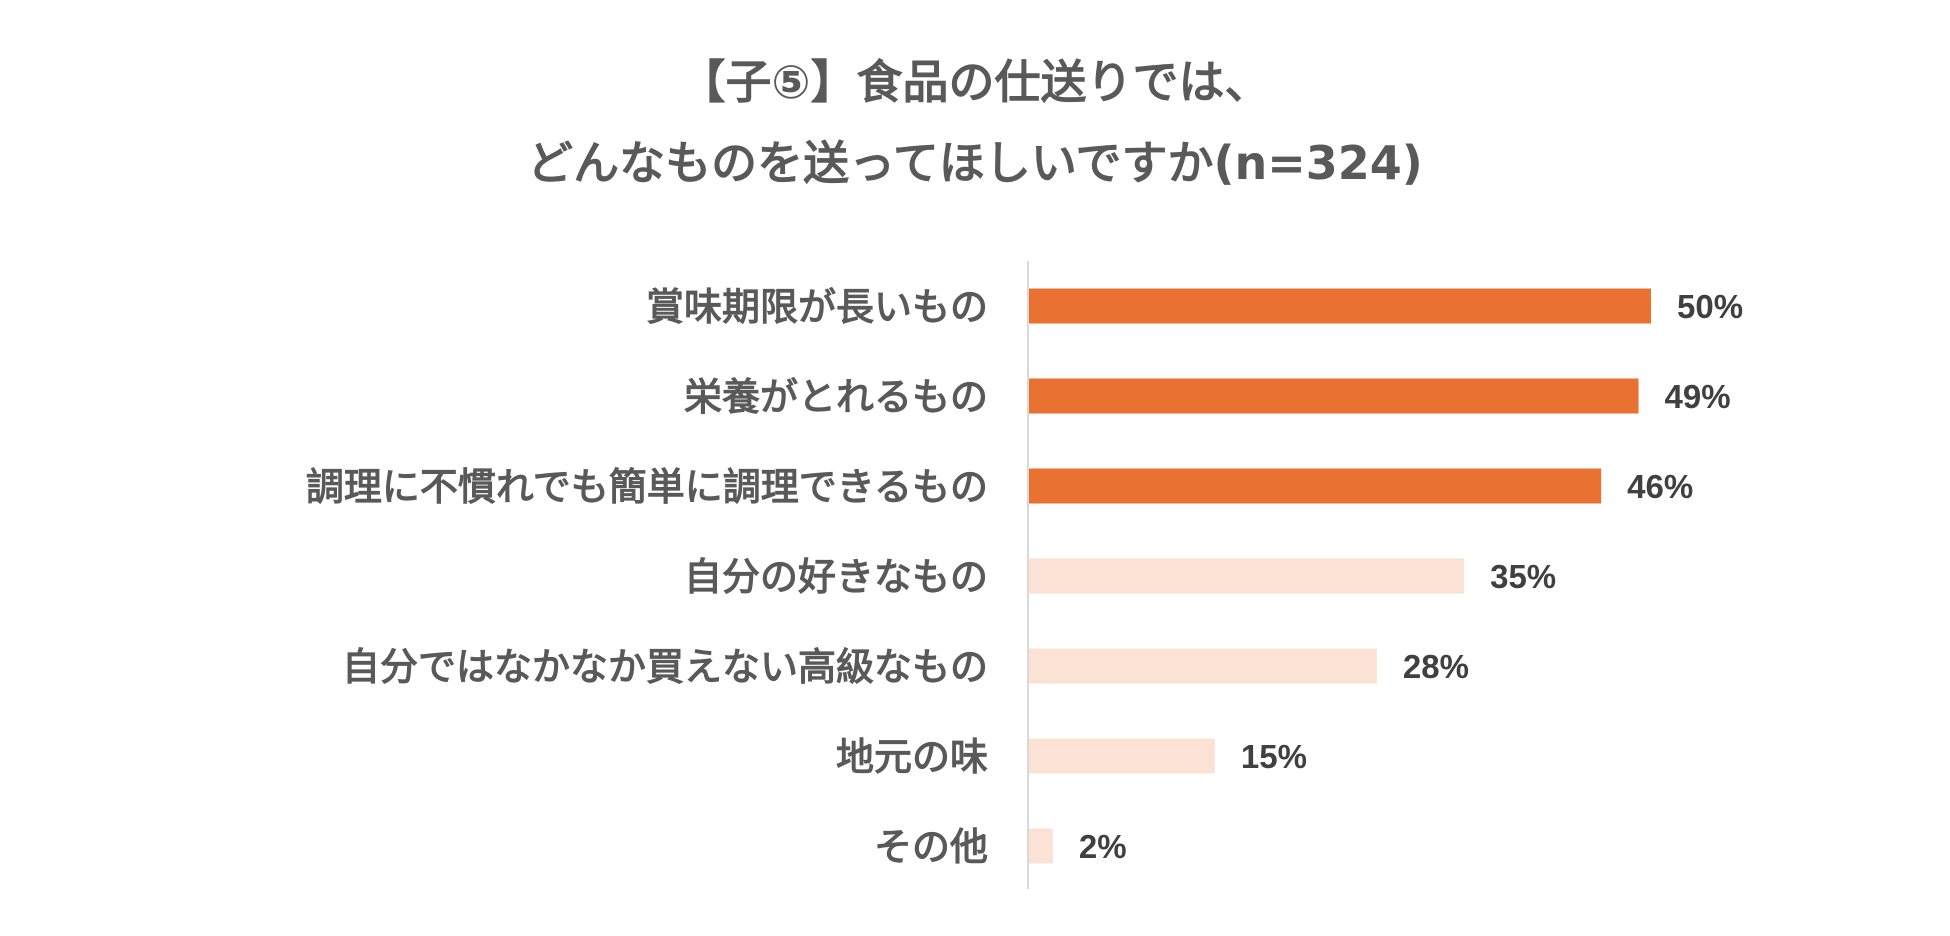 This screenshot has height=936, width=1950. What do you see at coordinates (1660, 486) in the screenshot?
I see `data-label: 46%` at bounding box center [1660, 486].